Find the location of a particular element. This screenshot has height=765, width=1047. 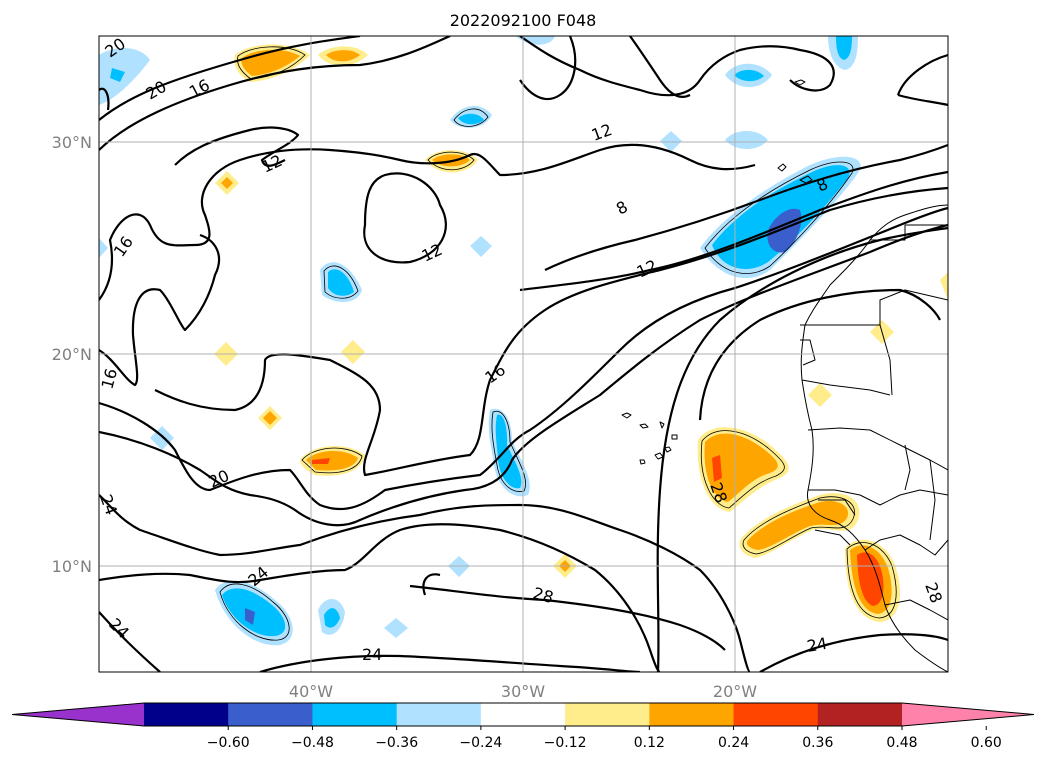

lat-label-20n: 20°N is located at coordinates (72, 354).